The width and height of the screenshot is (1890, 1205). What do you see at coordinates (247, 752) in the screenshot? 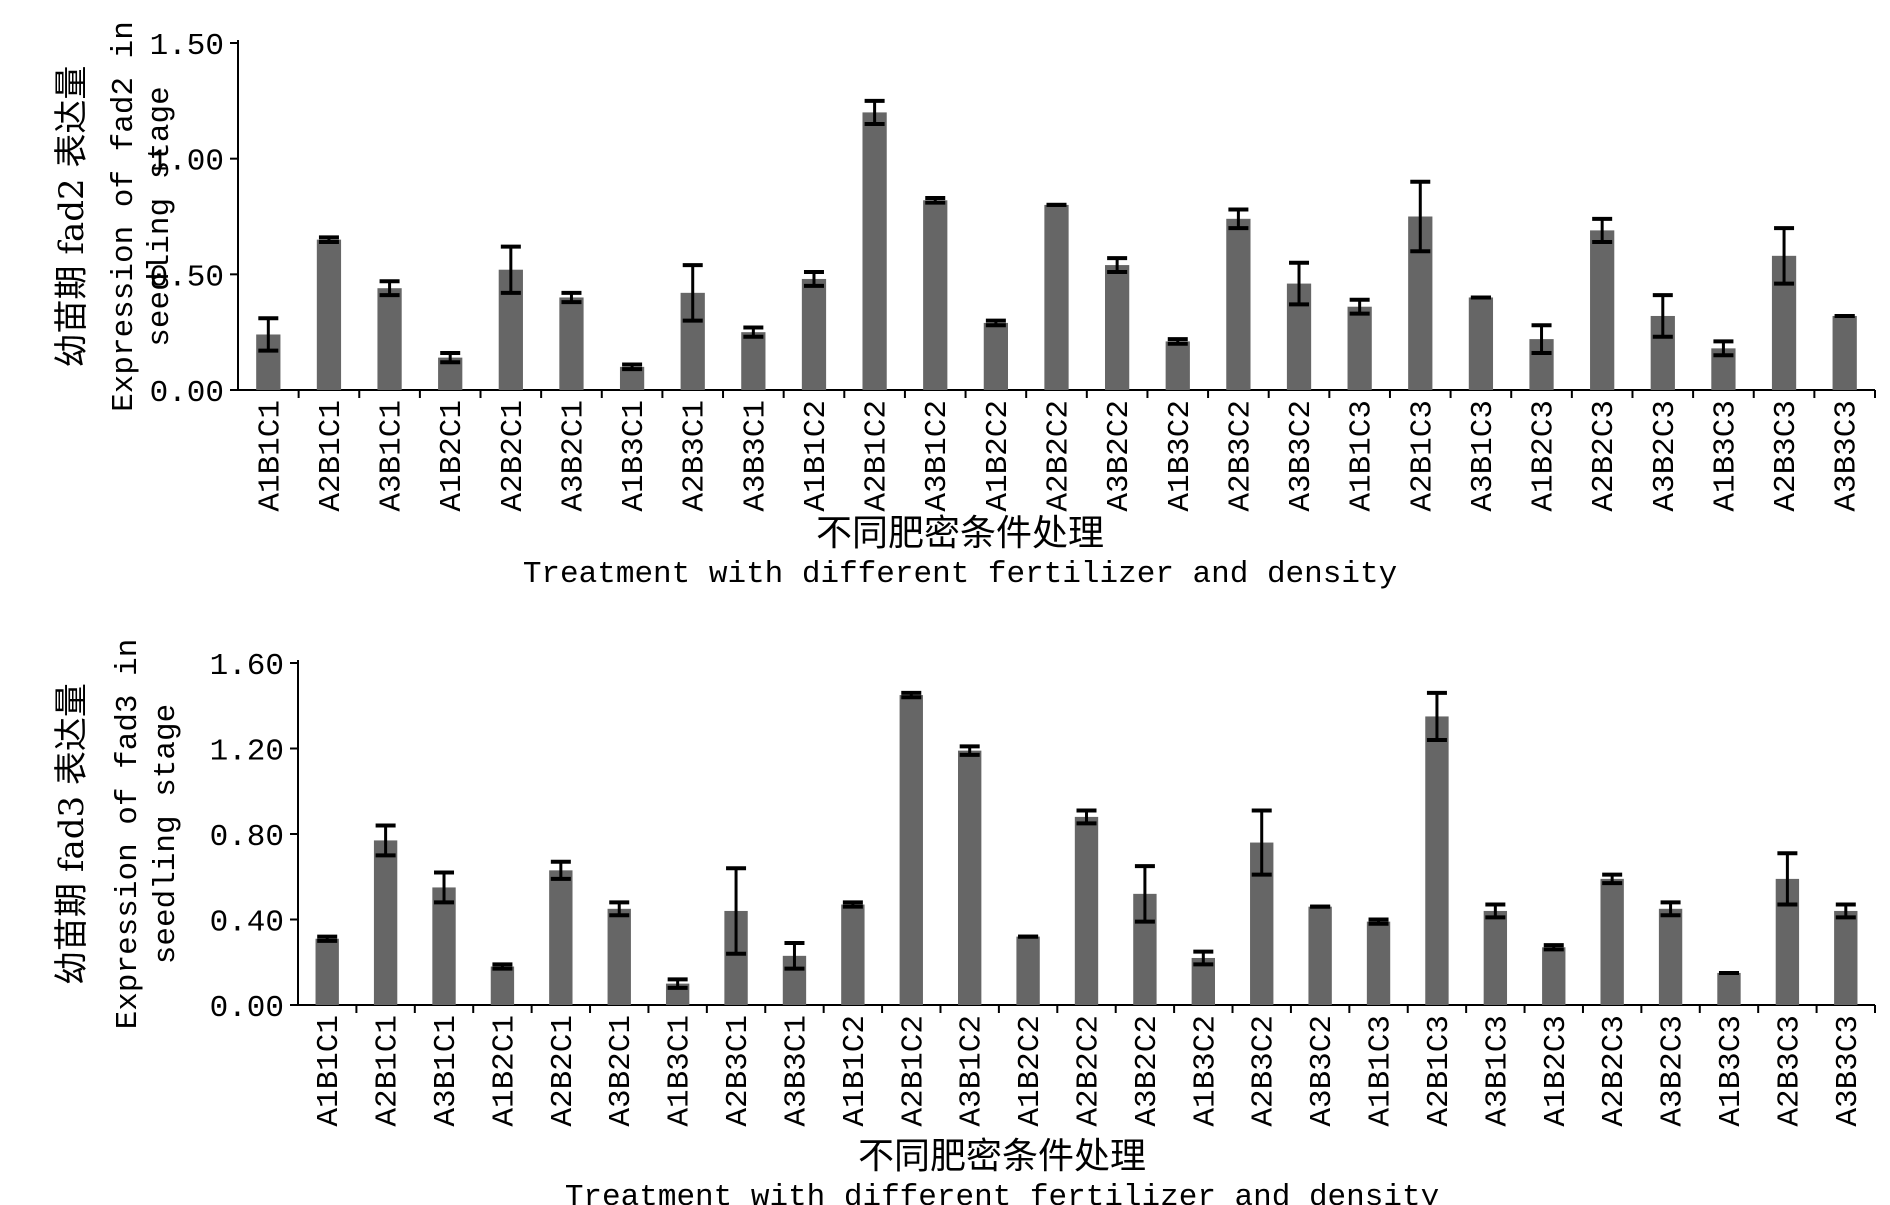
I see `y-tick-label: 1.20` at bounding box center [247, 752].